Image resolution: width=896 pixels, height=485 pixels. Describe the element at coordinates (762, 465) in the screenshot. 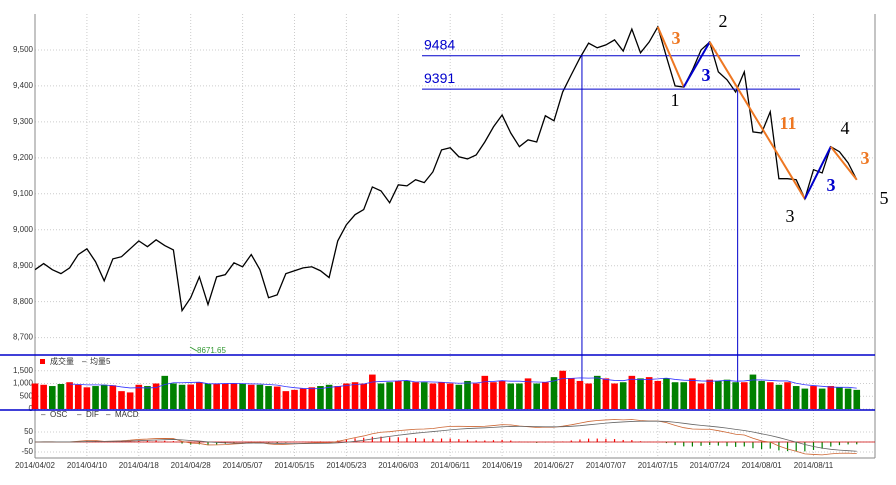

I see `x-tick-label: 2014/08/01` at that location.